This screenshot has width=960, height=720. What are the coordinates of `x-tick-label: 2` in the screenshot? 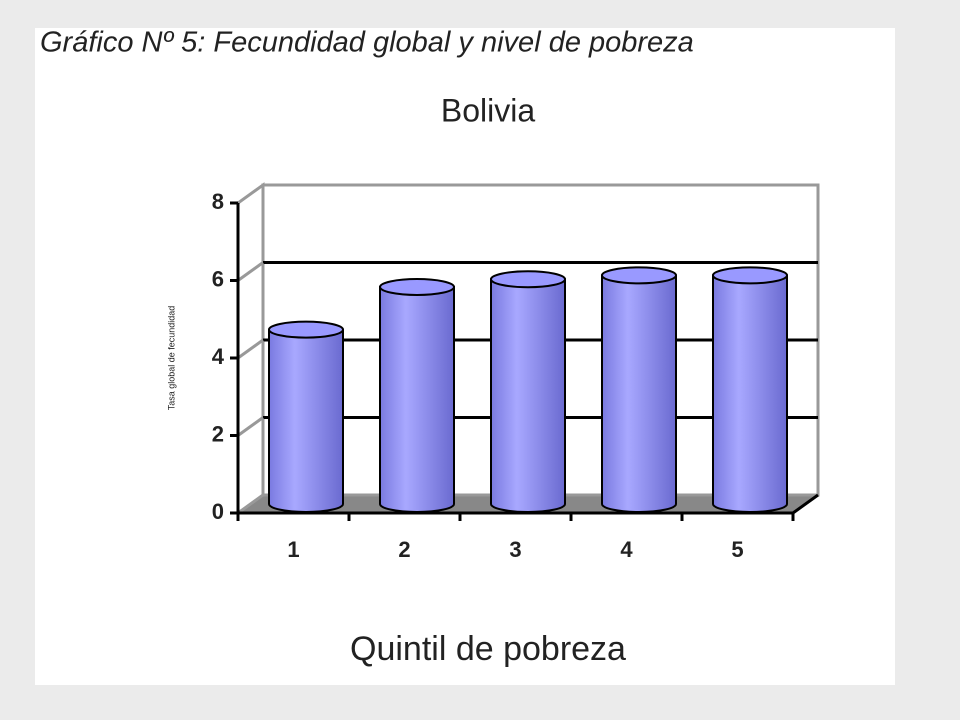 It's located at (404, 549).